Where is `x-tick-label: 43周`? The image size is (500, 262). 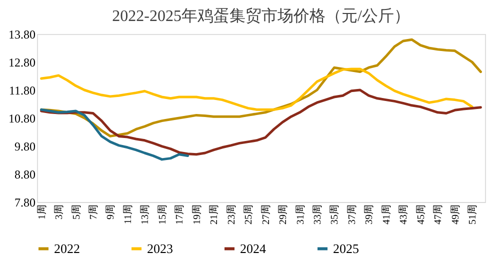 x-tick-label: 43周 is located at coordinates (404, 214).